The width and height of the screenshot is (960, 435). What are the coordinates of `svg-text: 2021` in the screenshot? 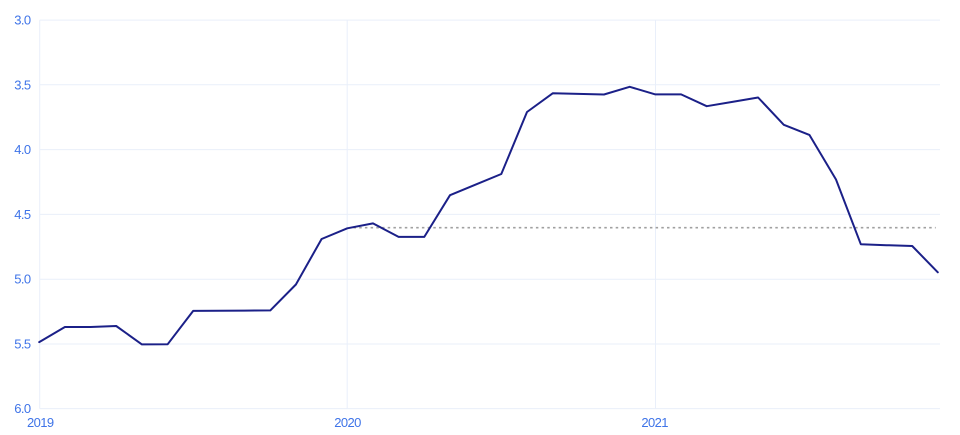 It's located at (654, 422).